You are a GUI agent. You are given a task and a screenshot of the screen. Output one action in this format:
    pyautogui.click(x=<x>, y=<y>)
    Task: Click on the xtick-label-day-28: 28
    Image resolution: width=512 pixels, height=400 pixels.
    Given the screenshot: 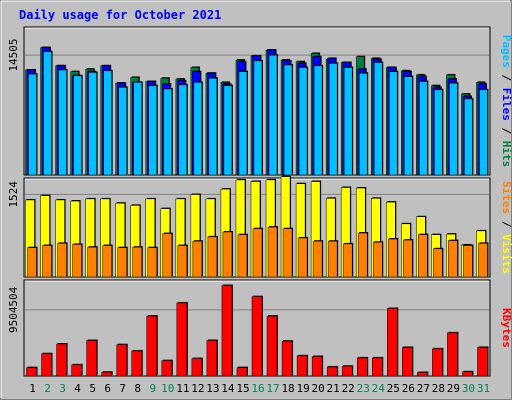 What is the action you would take?
    pyautogui.click(x=438, y=388)
    